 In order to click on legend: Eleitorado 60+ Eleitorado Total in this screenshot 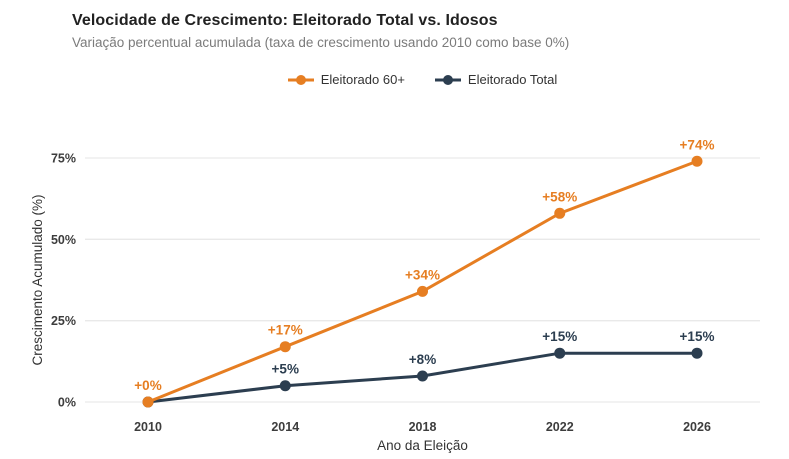, I will do `click(394, 79)`.